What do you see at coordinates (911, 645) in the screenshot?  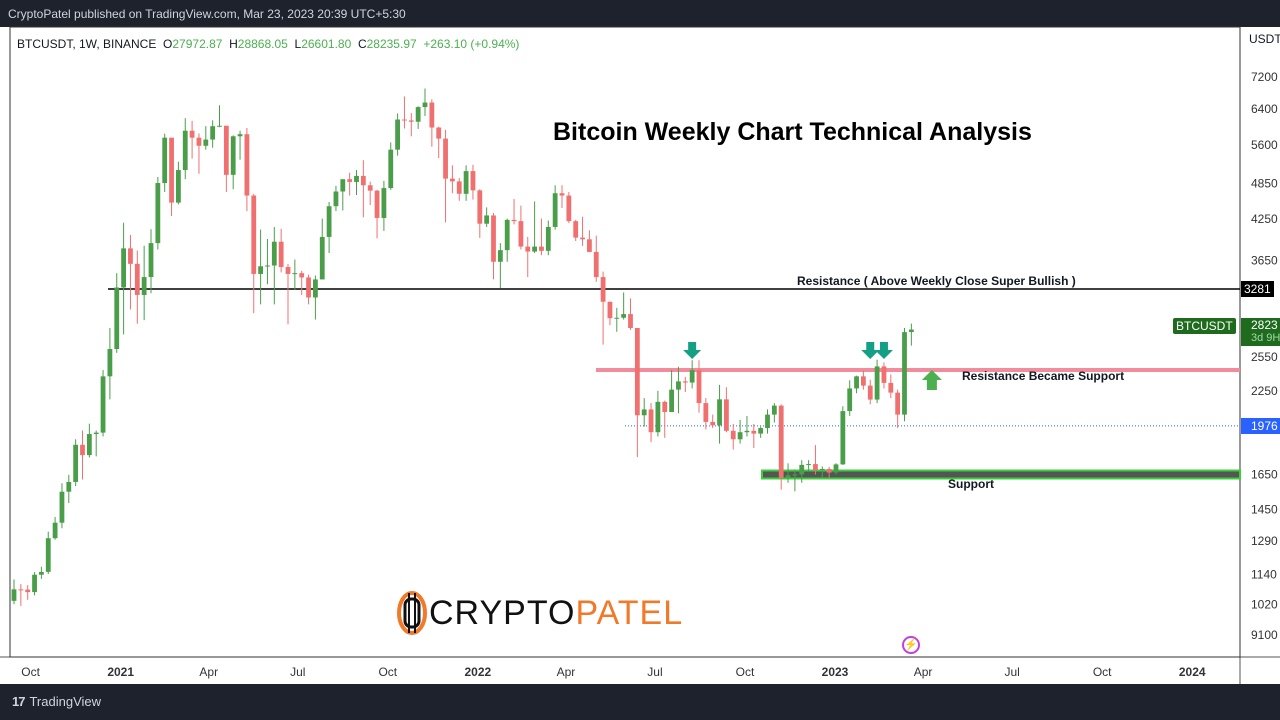 I see `lightning-icon: ⚡` at bounding box center [911, 645].